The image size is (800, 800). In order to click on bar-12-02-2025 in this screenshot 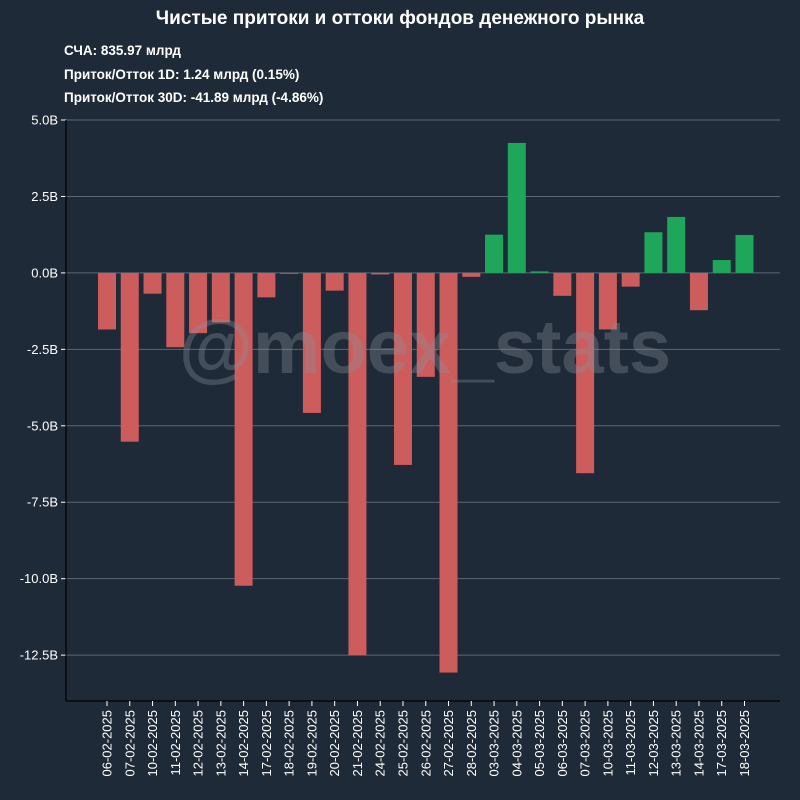, I will do `click(198, 303)`.